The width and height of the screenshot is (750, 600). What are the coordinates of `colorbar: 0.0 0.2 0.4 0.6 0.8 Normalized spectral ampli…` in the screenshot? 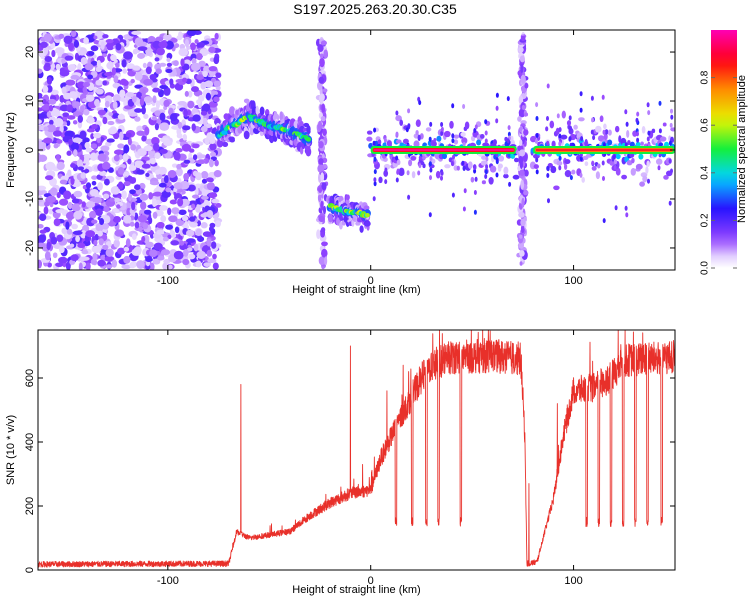 It's located at (724, 152).